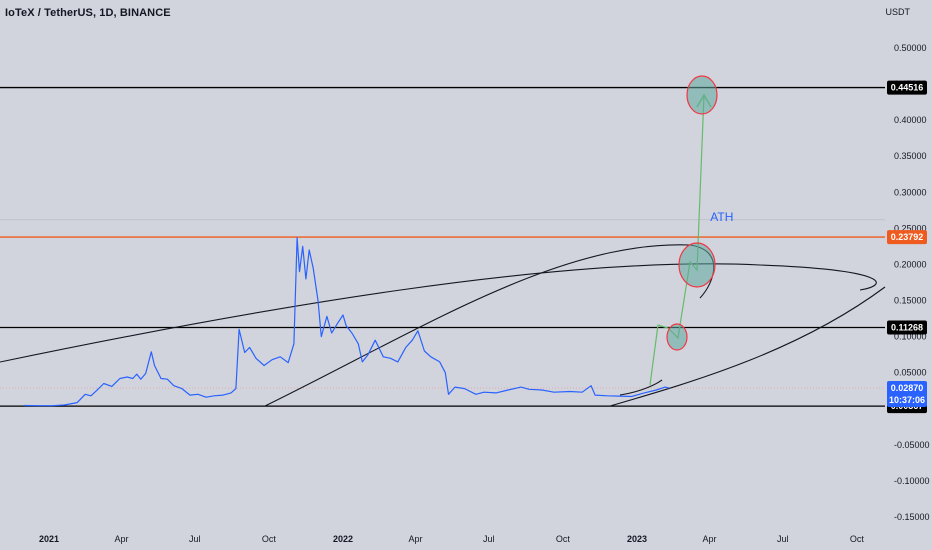  Describe the element at coordinates (697, 265) in the screenshot. I see `ath-circle` at that location.